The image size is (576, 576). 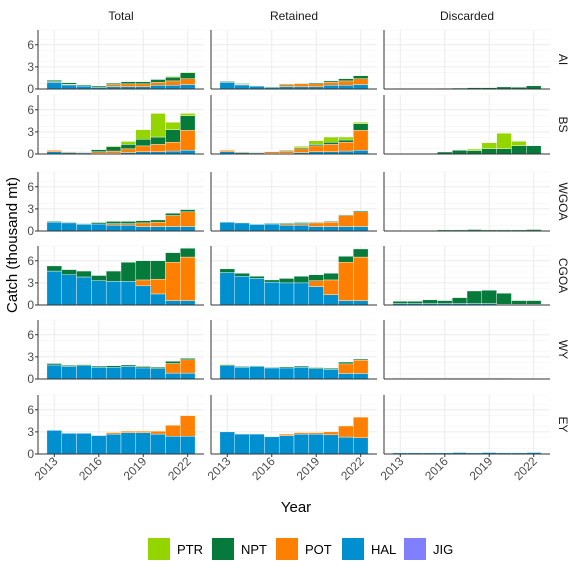 I want to click on row-strip-label: WGOA, so click(x=563, y=202).